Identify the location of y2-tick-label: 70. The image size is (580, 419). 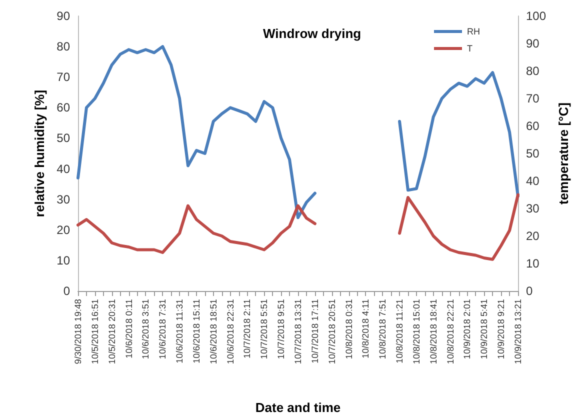
(533, 99).